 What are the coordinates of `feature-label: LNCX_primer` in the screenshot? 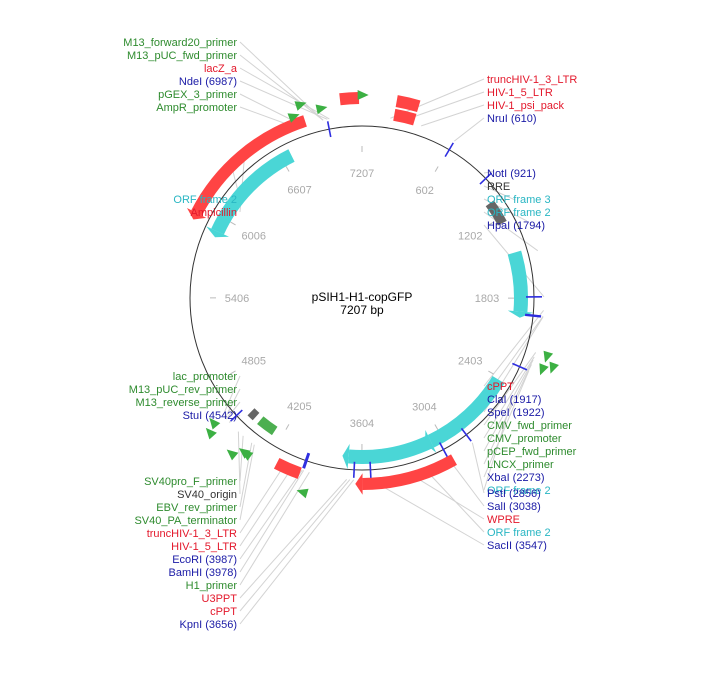 It's located at (520, 465).